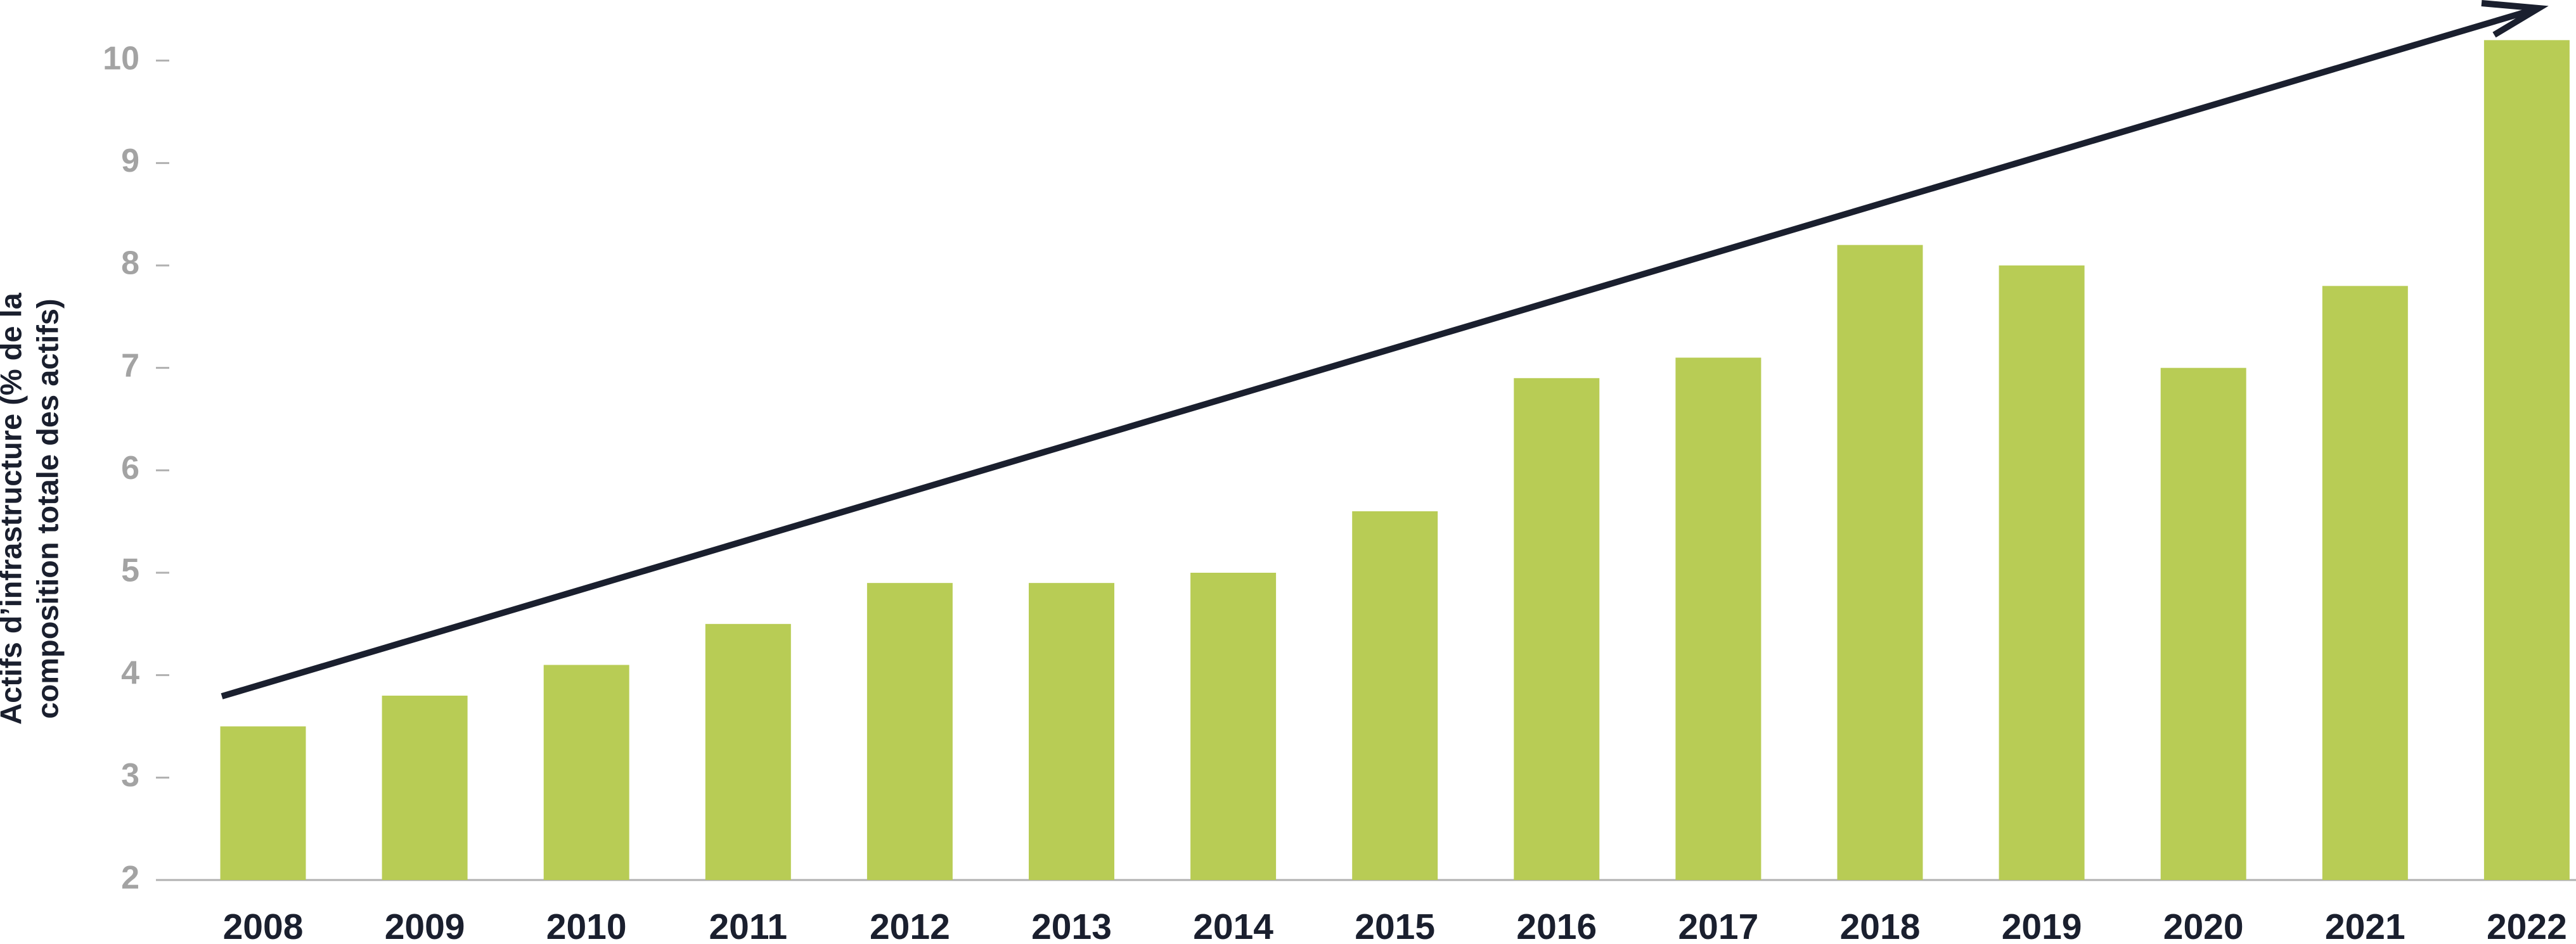 This screenshot has width=2576, height=944. Describe the element at coordinates (748, 925) in the screenshot. I see `x-tick-label: 2011` at that location.